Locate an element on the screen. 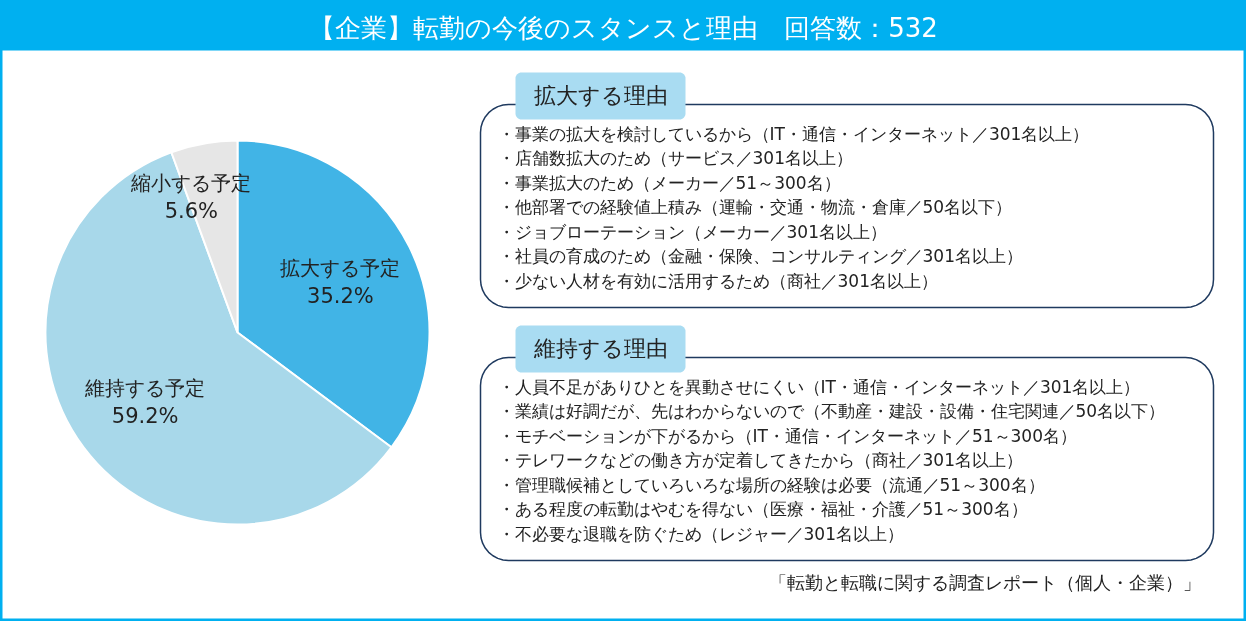 The width and height of the screenshot is (1246, 621). text: ・少ない人材を有効に活用するため（商社／301名以上） is located at coordinates (717, 280).